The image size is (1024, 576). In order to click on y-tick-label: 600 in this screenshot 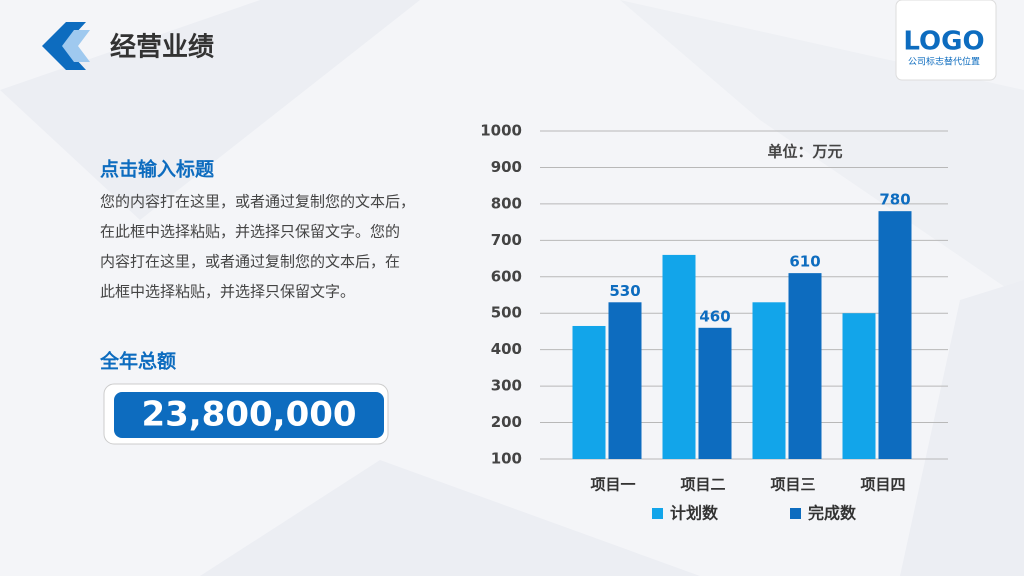, I will do `click(506, 276)`.